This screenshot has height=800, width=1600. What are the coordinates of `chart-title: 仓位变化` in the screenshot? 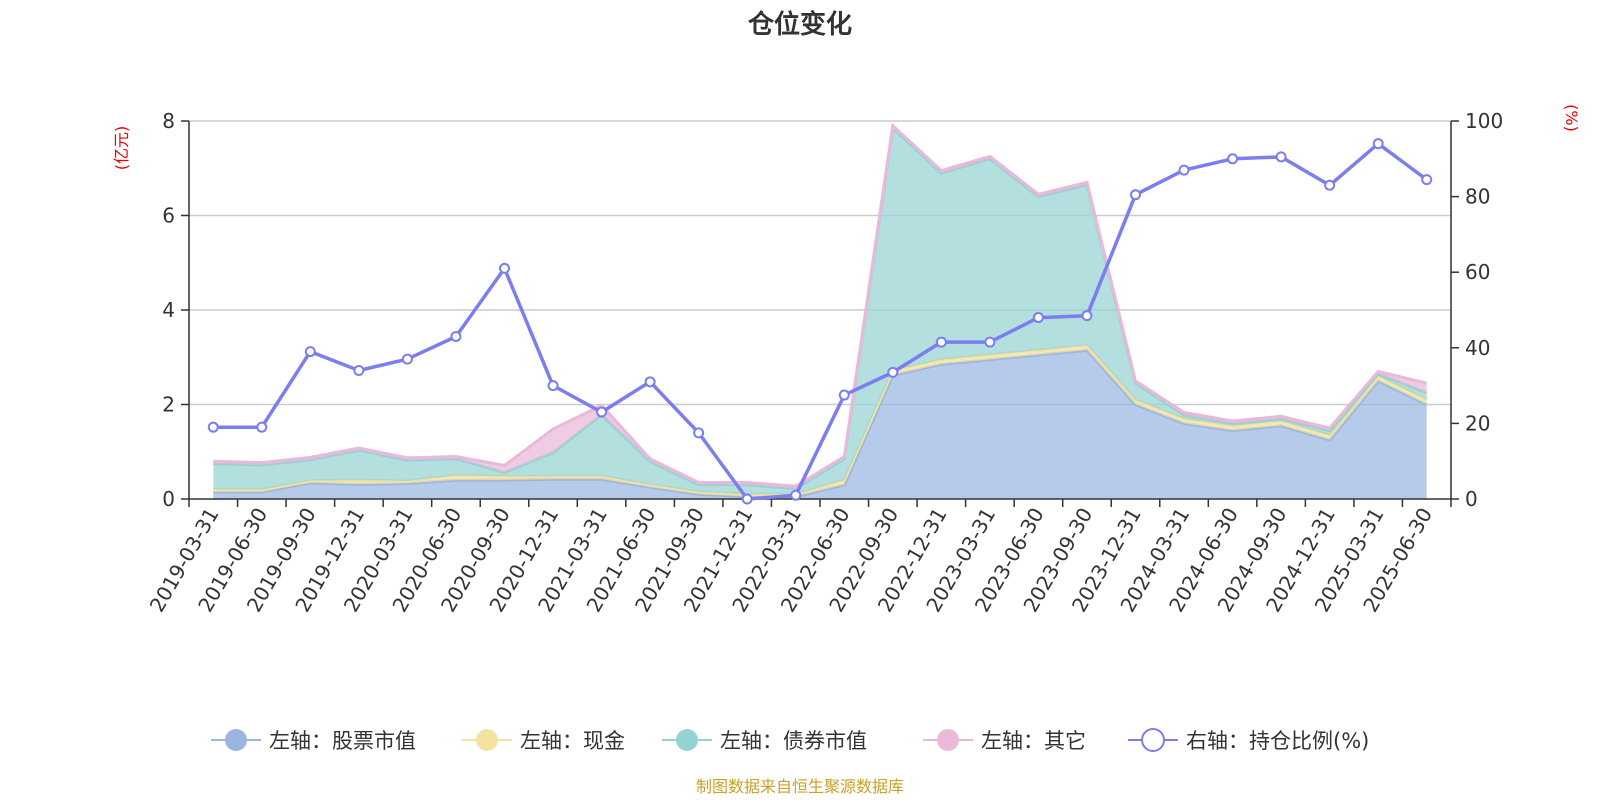 It's located at (799, 24).